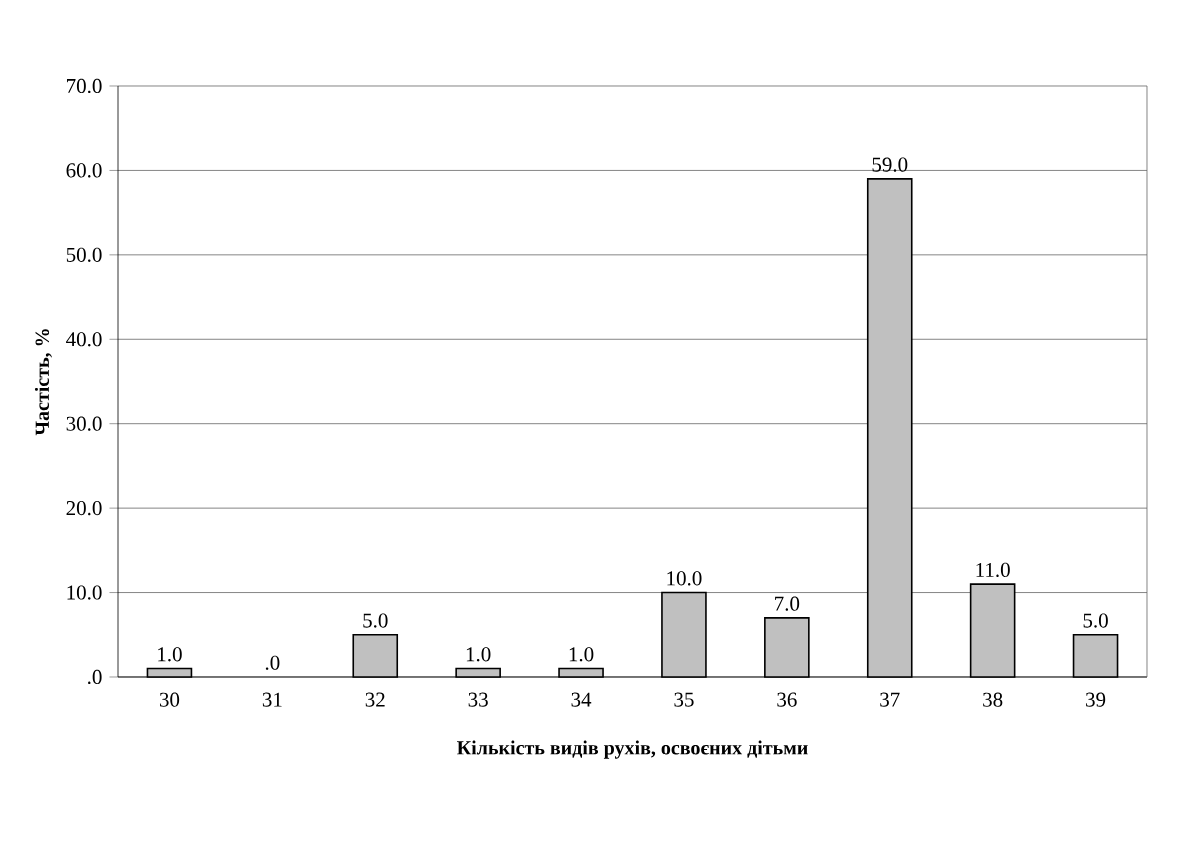 The image size is (1189, 845). Describe the element at coordinates (478, 699) in the screenshot. I see `x-tick-label: 33` at that location.